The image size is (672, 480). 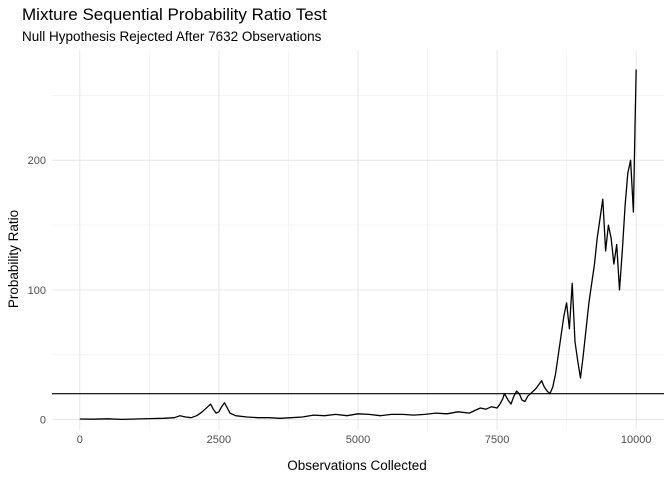 I want to click on x-tick-label: 7500, so click(x=497, y=440).